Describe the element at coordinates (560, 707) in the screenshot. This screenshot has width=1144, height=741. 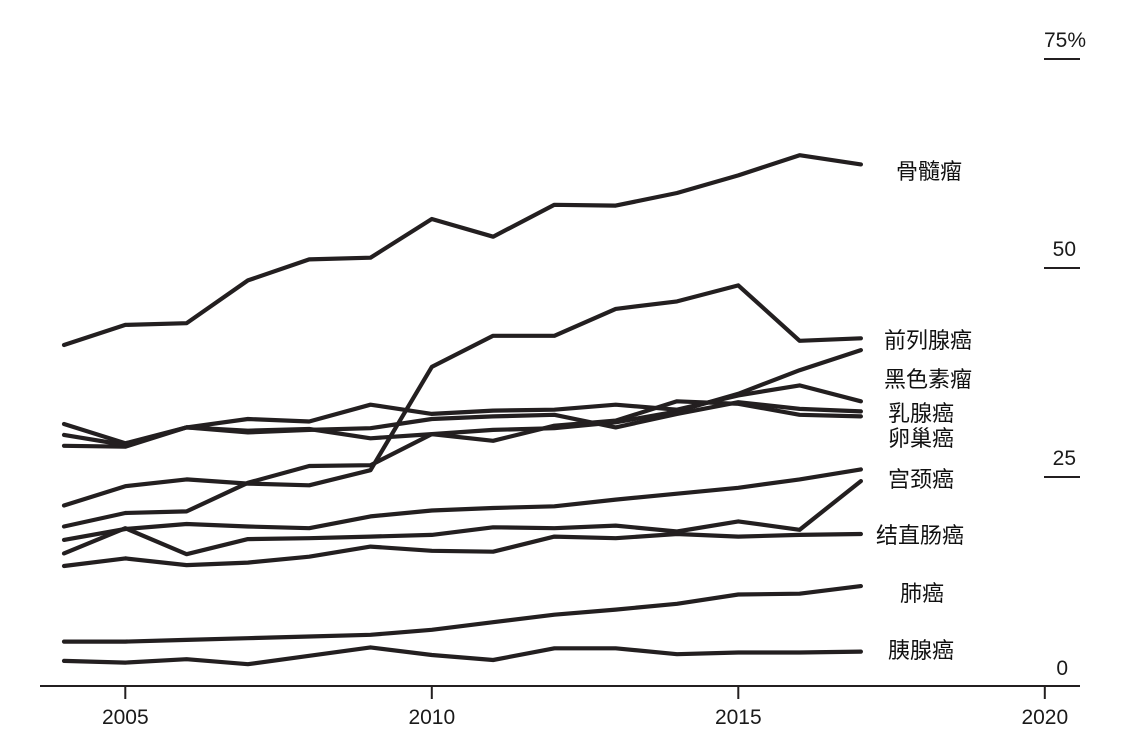
I see `x-axis: 2005 2010 2015 2020` at that location.